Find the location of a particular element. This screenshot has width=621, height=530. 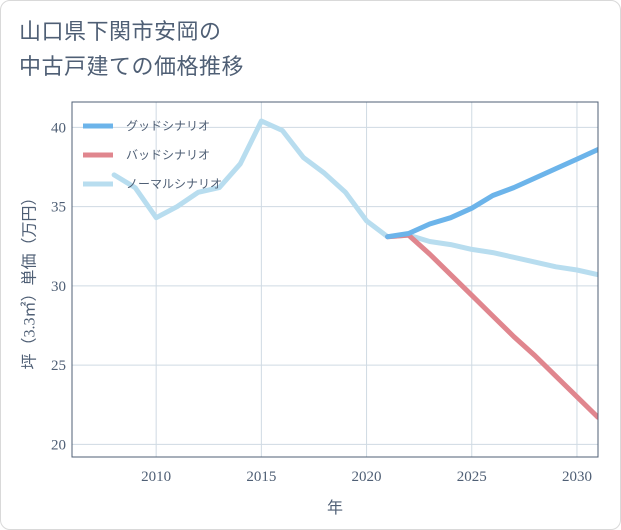

x-tick-label: 2020 is located at coordinates (367, 477).